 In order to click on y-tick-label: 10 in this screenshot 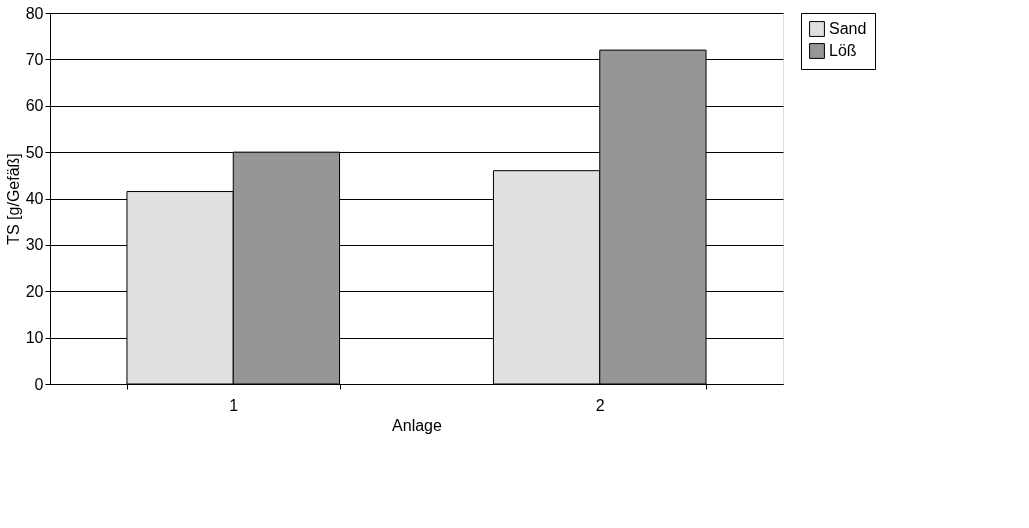, I will do `click(34, 338)`.